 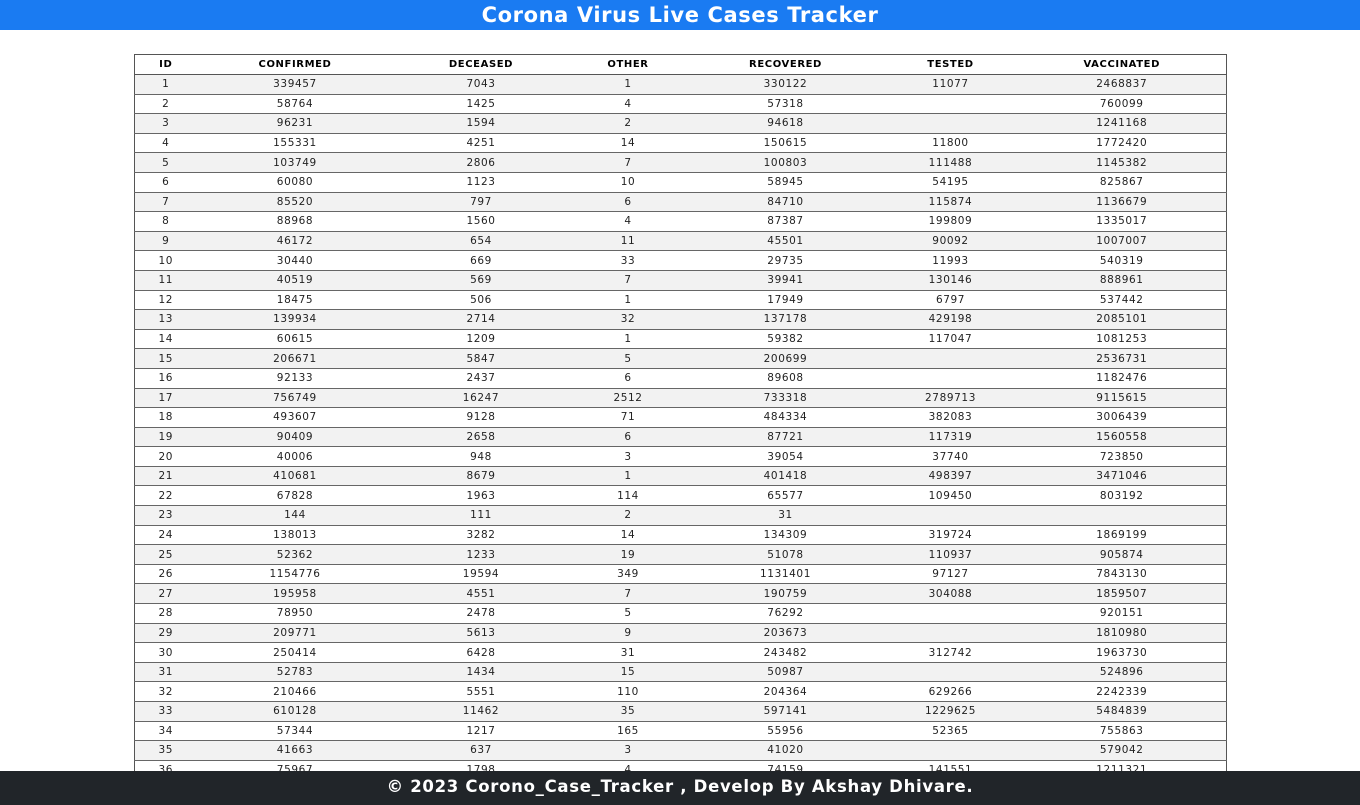 What do you see at coordinates (481, 319) in the screenshot?
I see `deceased-cell: 2714` at bounding box center [481, 319].